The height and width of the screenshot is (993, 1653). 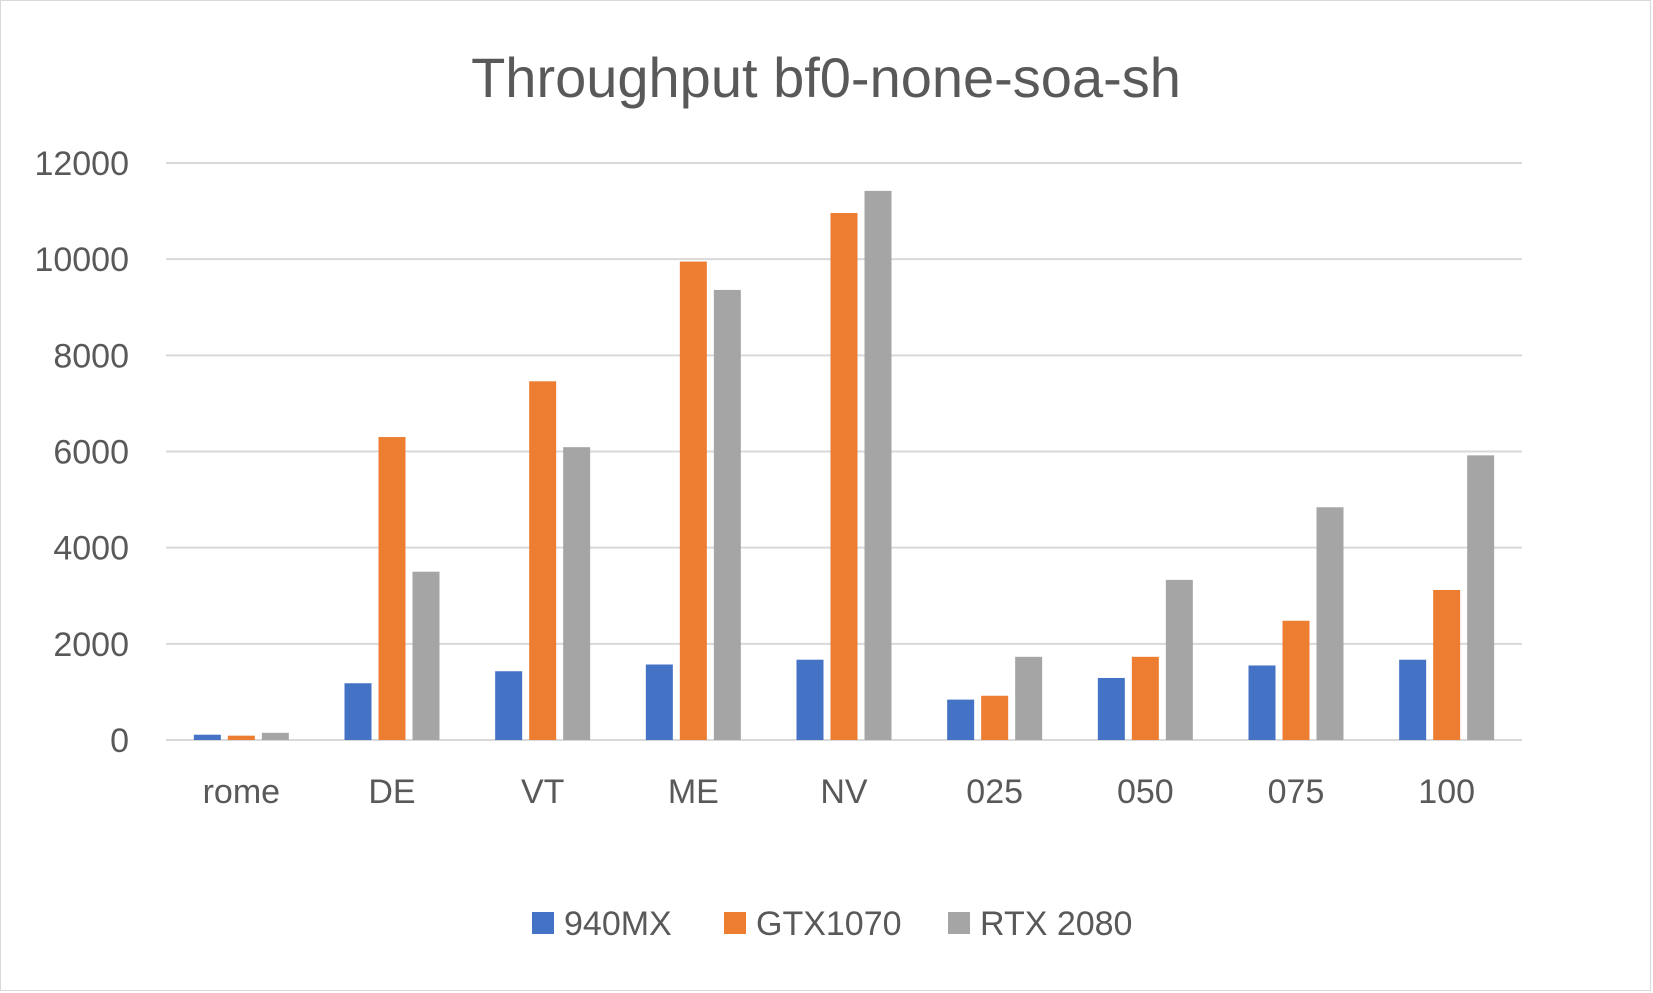 I want to click on x-tick-label: VT, so click(x=542, y=792).